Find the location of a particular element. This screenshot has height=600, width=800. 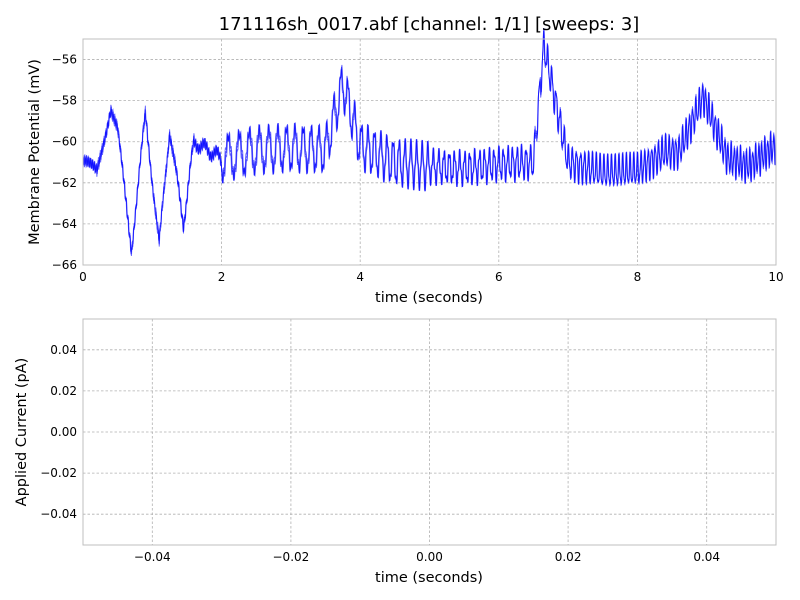

x-tick-labels: −0.04 −0.02 0.00 0.02 0.04 is located at coordinates (427, 557).